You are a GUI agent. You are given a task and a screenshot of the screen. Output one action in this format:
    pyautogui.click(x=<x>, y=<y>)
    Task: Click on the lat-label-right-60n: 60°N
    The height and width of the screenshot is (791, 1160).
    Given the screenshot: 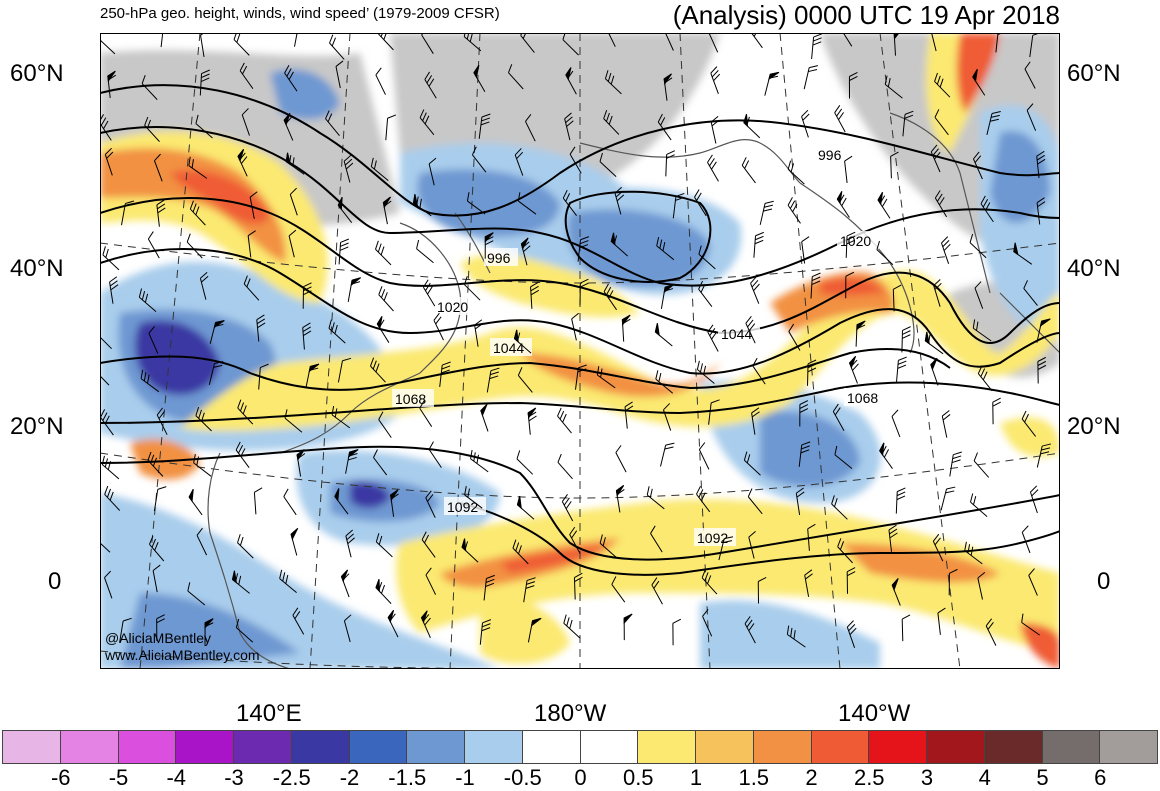 What is the action you would take?
    pyautogui.click(x=1094, y=74)
    